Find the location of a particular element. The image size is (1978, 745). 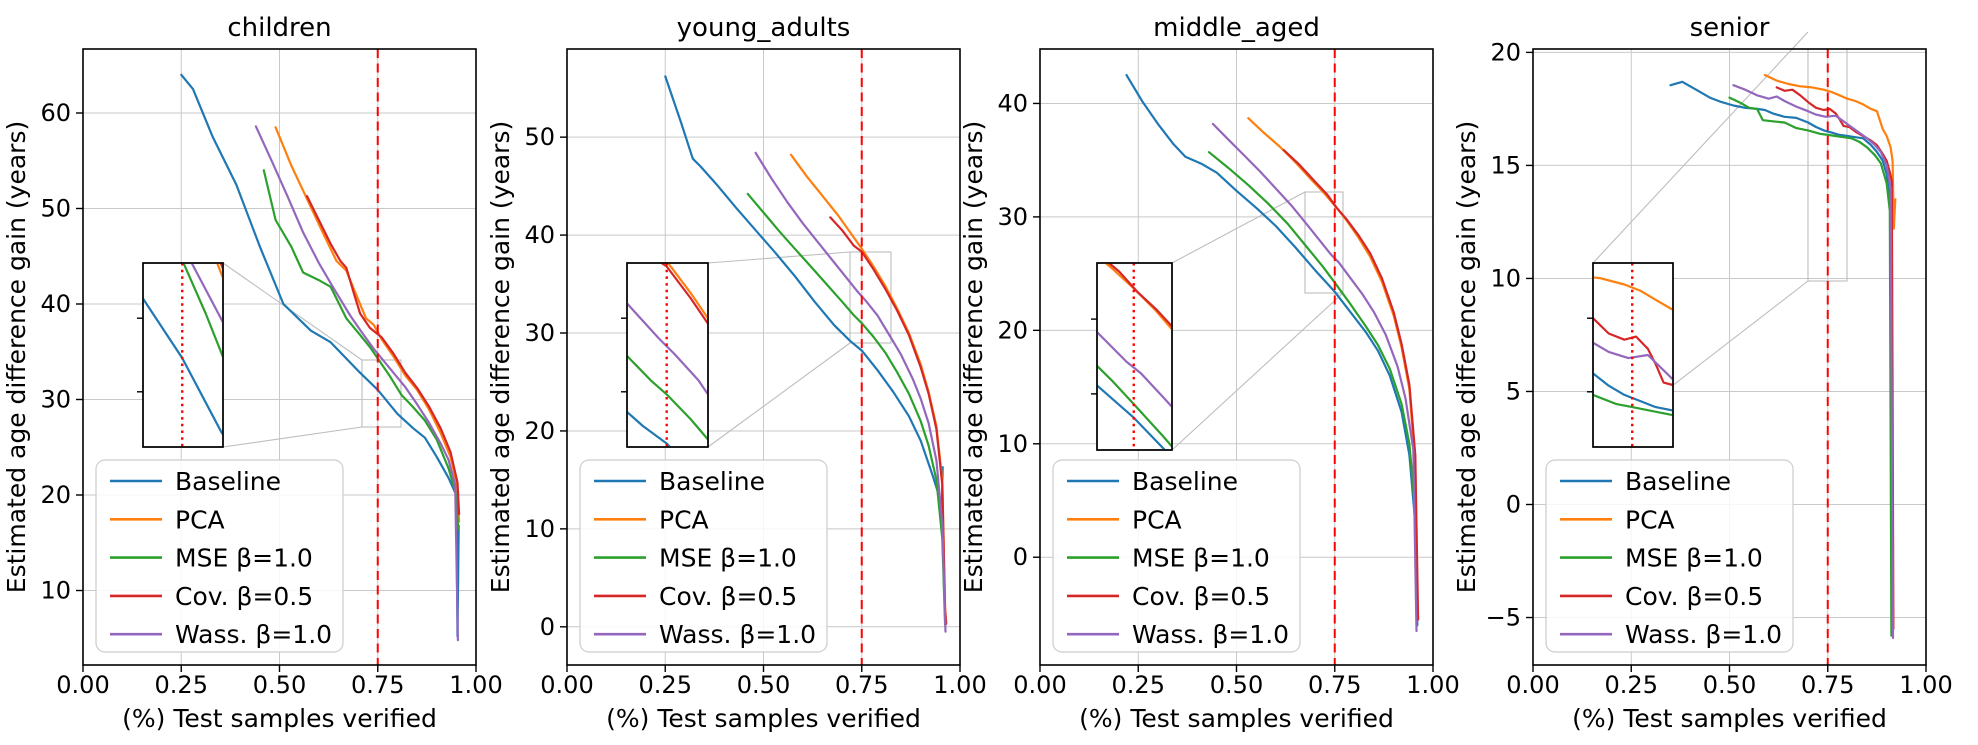

y-tick-label: 60 is located at coordinates (55, 113).